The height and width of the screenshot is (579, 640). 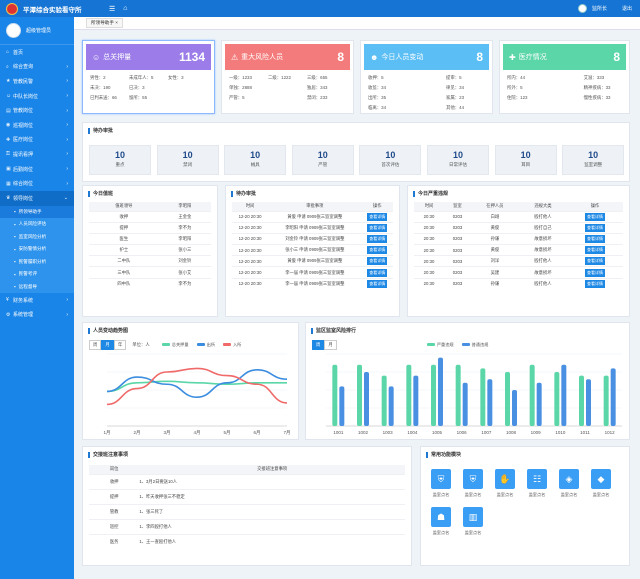 What do you see at coordinates (148, 57) in the screenshot?
I see `stat-header: ☺ 总关押量 1134` at bounding box center [148, 57].